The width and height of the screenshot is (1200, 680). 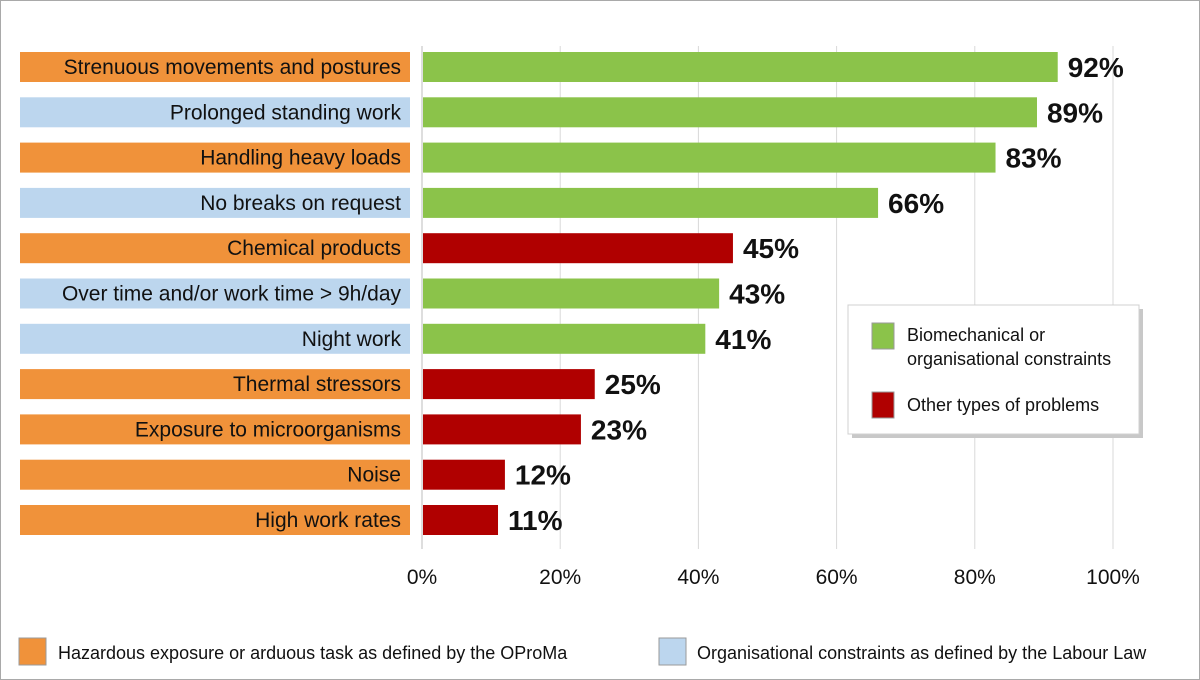 What do you see at coordinates (976, 335) in the screenshot?
I see `legend-label: Biomechanical or` at bounding box center [976, 335].